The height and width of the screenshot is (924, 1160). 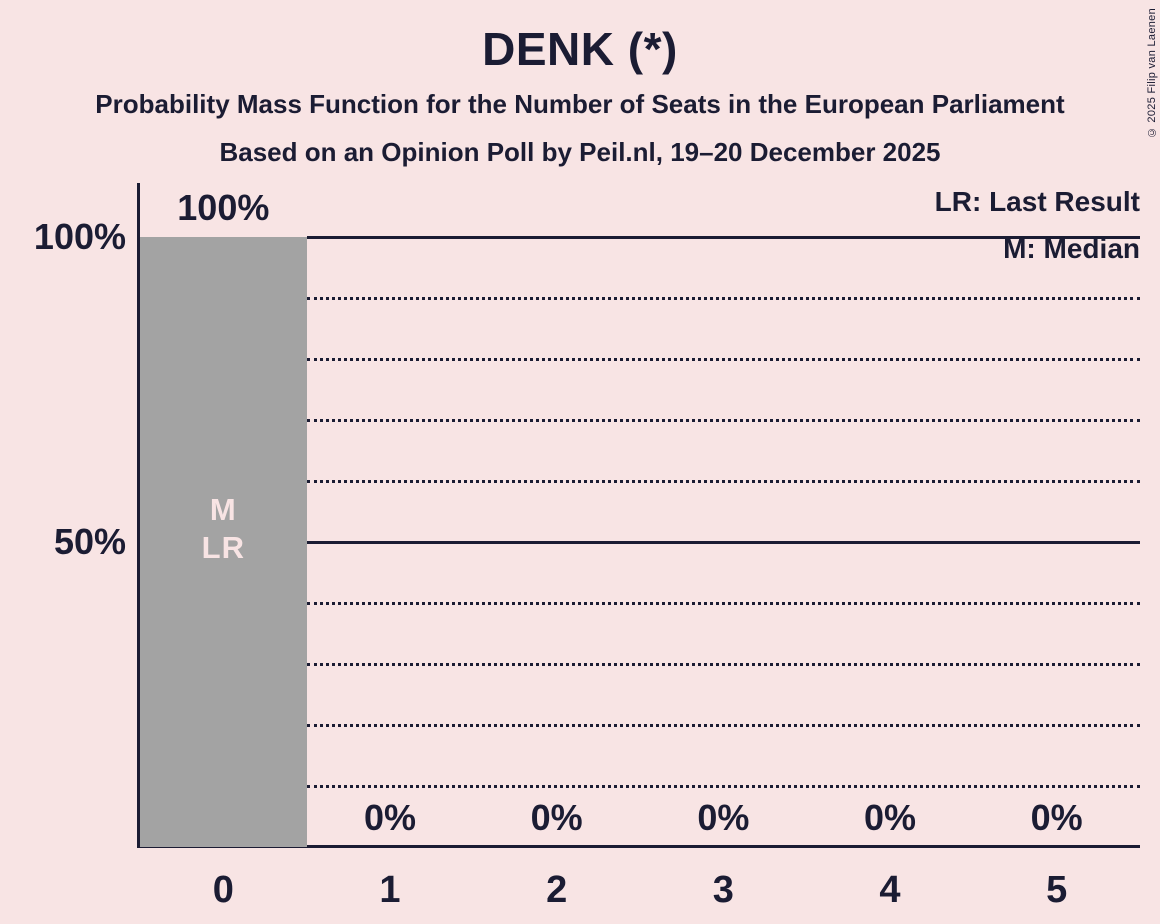 I want to click on y-axis-label-50: 50%, so click(x=89, y=541).